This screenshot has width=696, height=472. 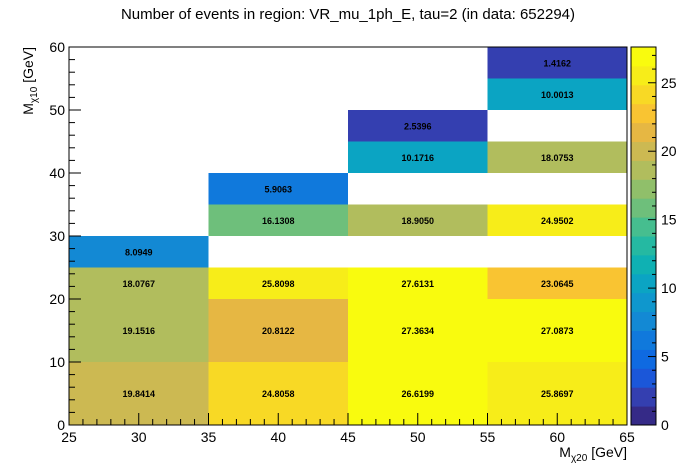 What do you see at coordinates (665, 357) in the screenshot?
I see `colorbar-tick-label: 5` at bounding box center [665, 357].